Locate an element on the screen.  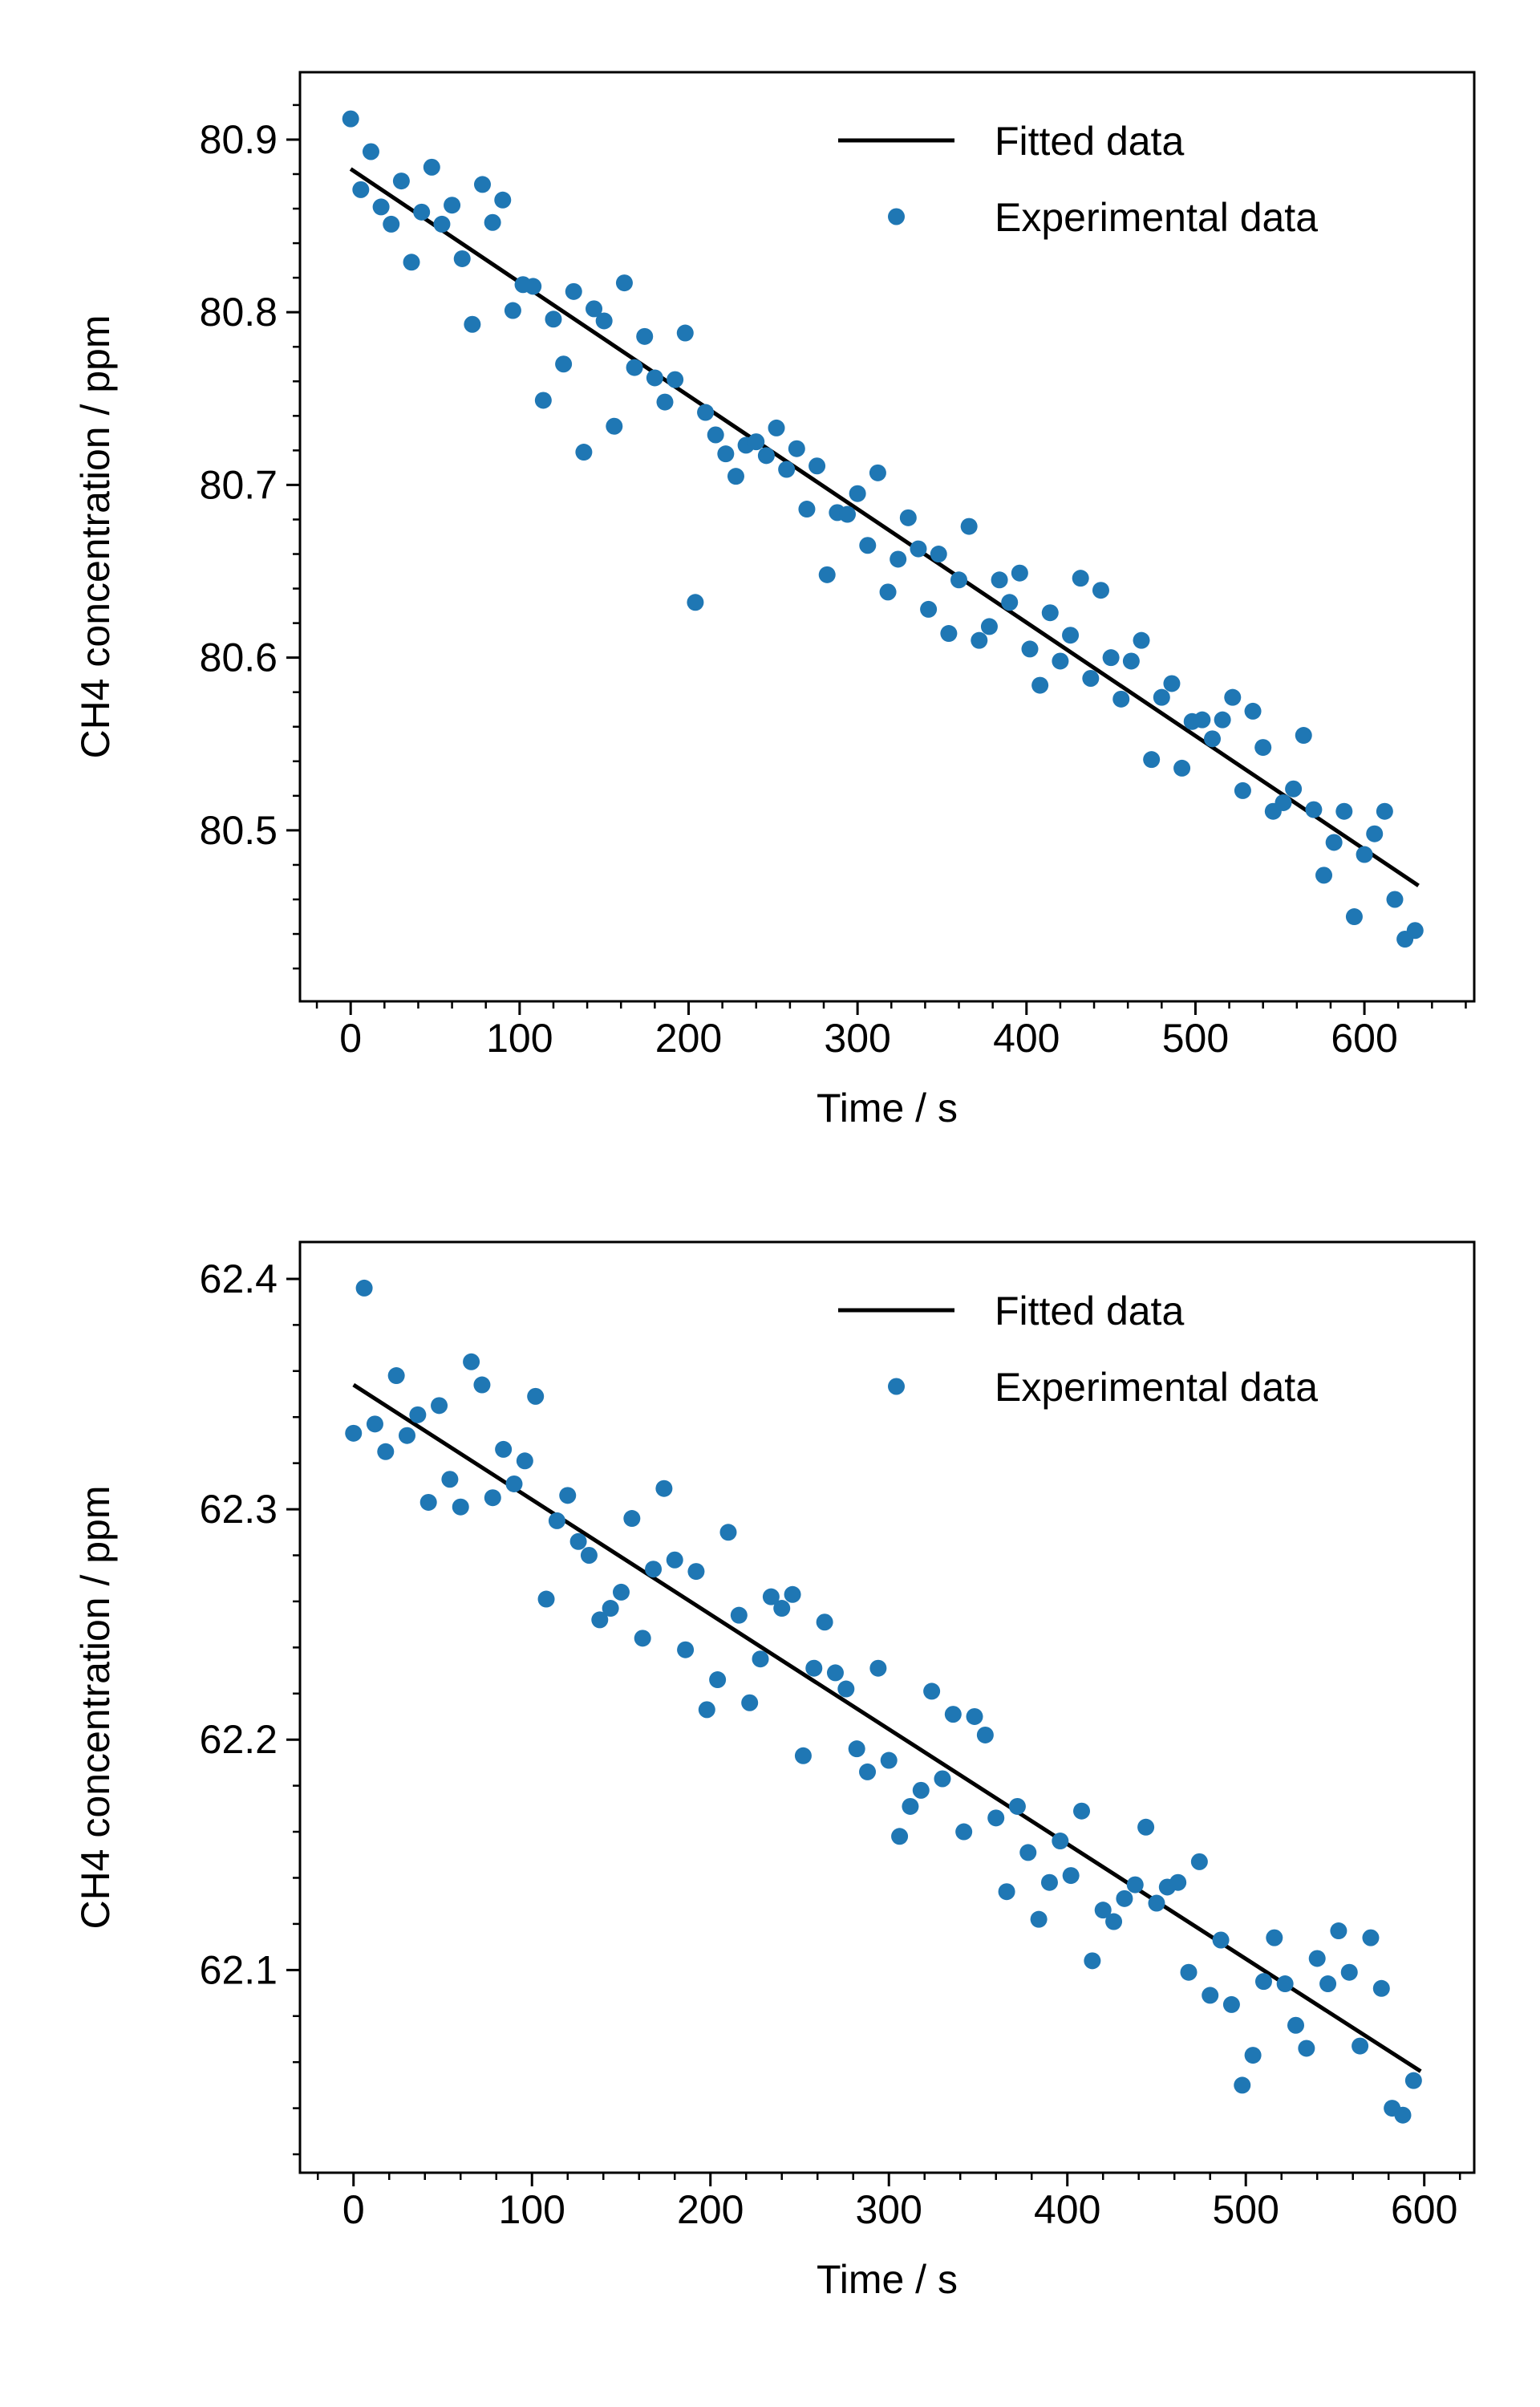
x-tick-label: 200 is located at coordinates (689, 1038).